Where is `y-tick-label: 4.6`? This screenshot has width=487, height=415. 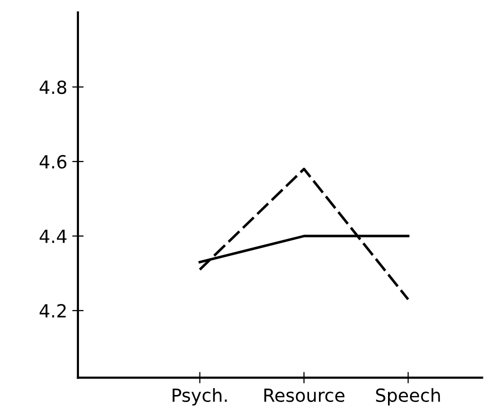 y-tick-label: 4.6 is located at coordinates (53, 161).